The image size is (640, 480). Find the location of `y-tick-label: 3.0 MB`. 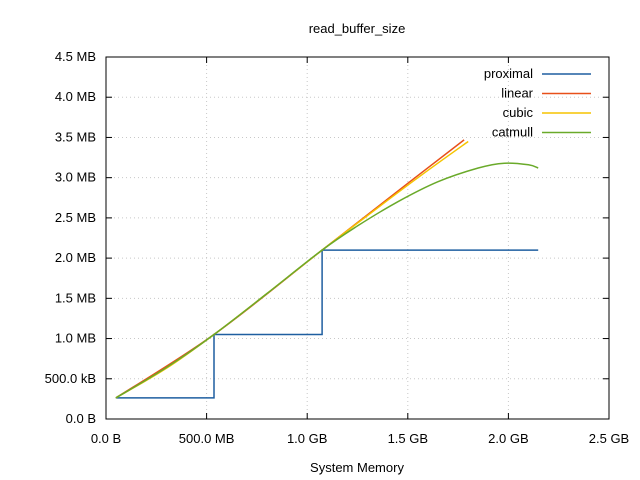

y-tick-label: 3.0 MB is located at coordinates (75, 177).